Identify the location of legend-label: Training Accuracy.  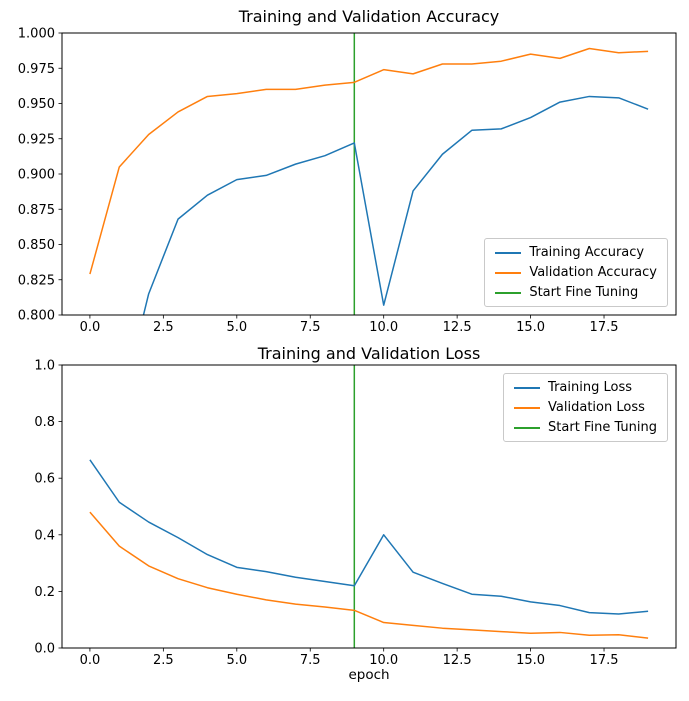
(587, 252).